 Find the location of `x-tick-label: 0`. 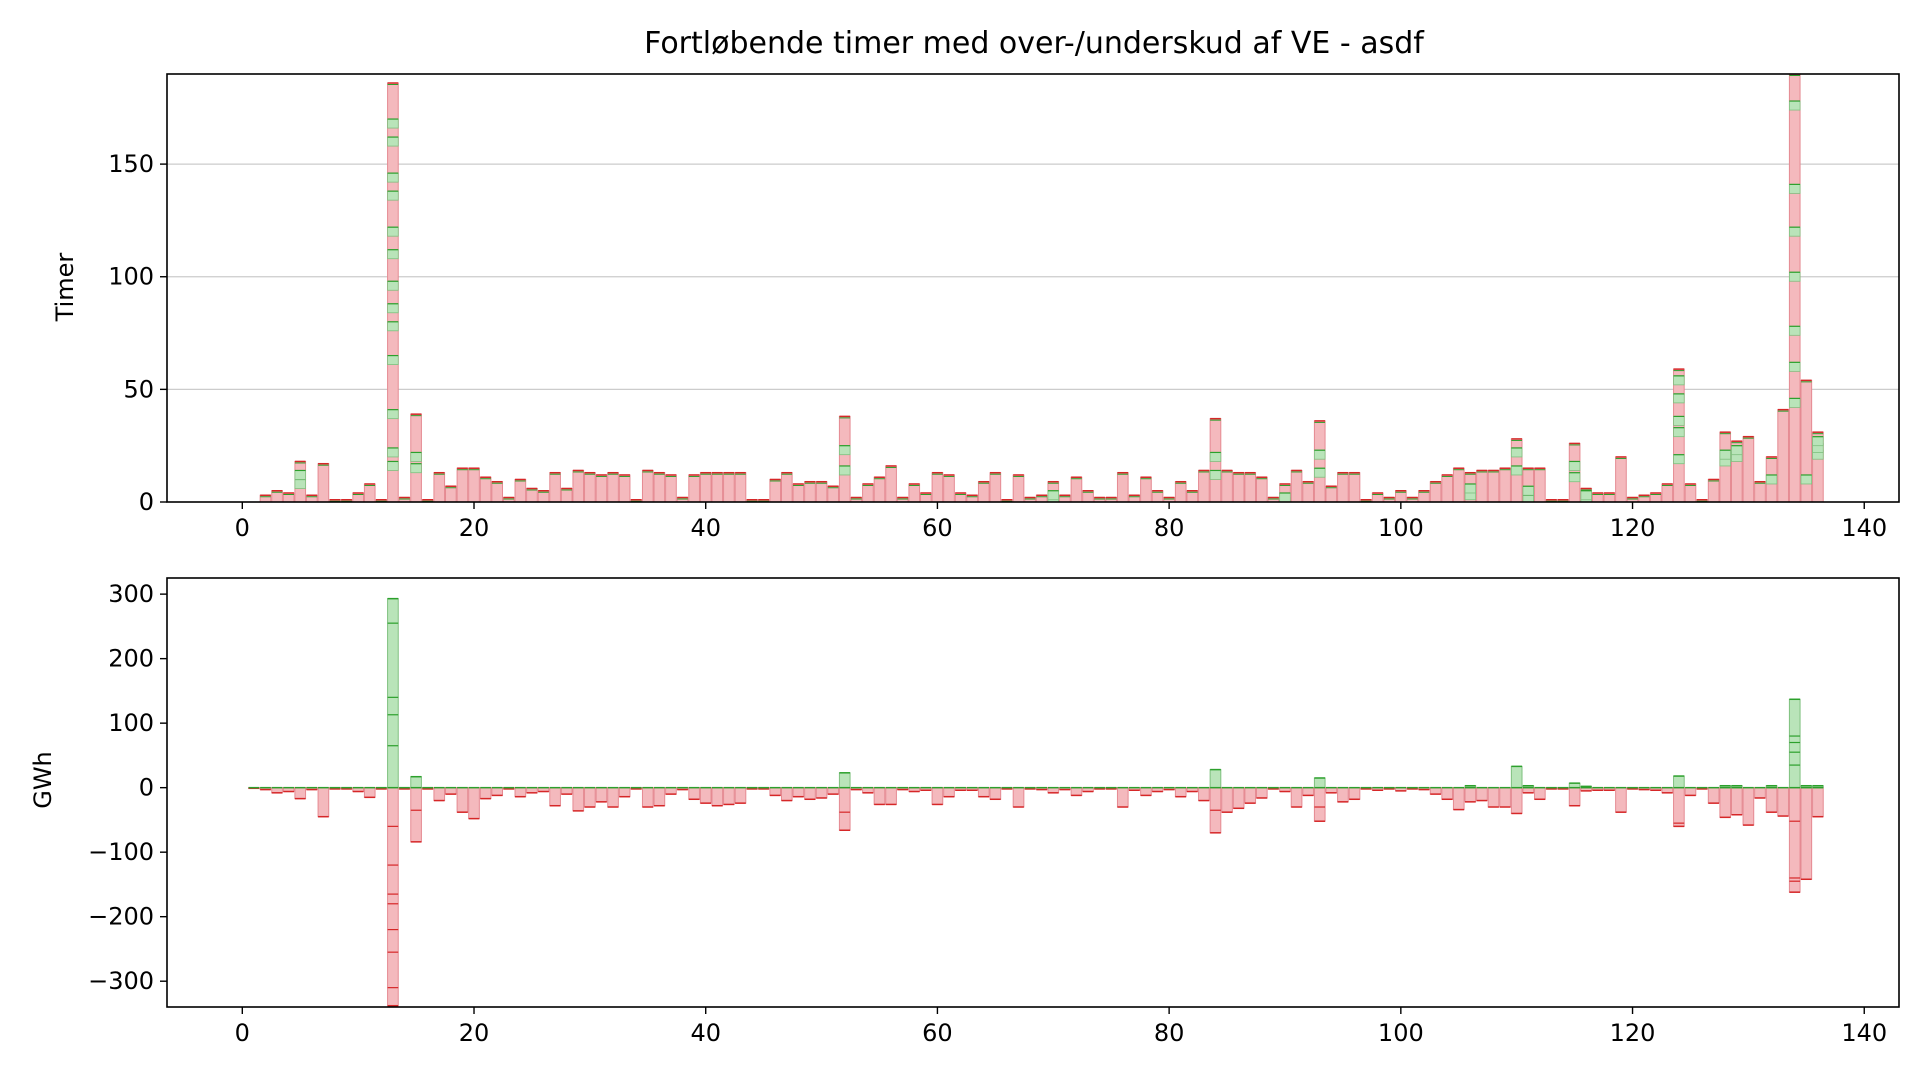

x-tick-label: 0 is located at coordinates (242, 1033).